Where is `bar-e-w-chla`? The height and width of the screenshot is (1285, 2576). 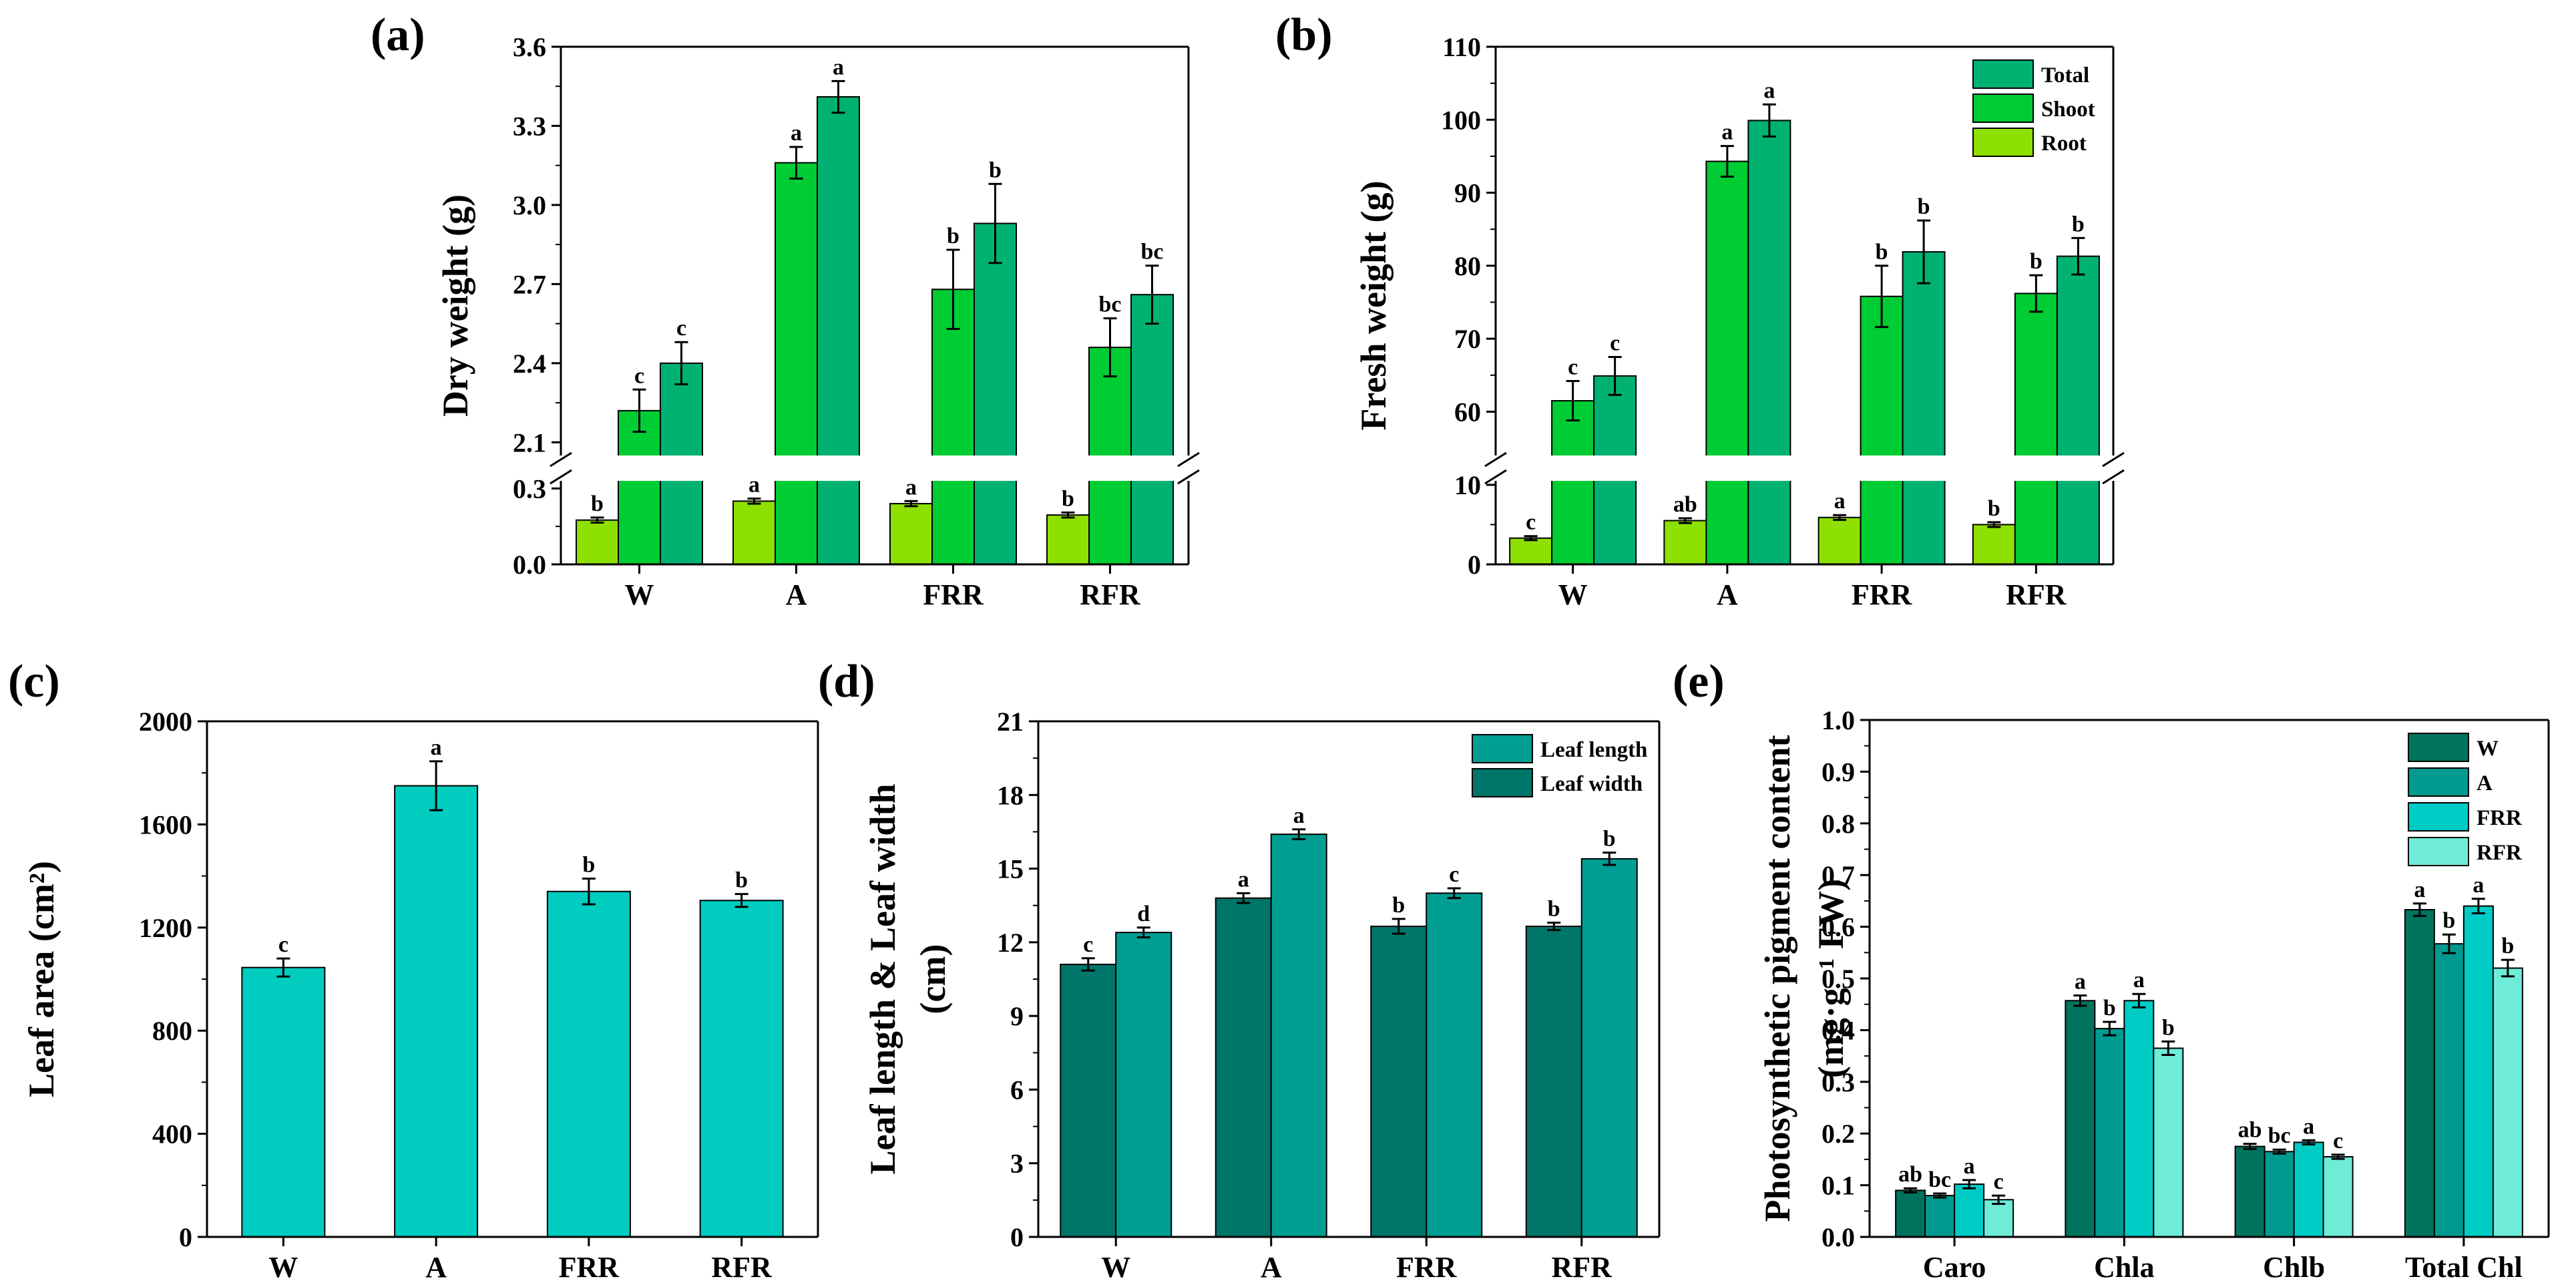
bar-e-w-chla is located at coordinates (2080, 1119).